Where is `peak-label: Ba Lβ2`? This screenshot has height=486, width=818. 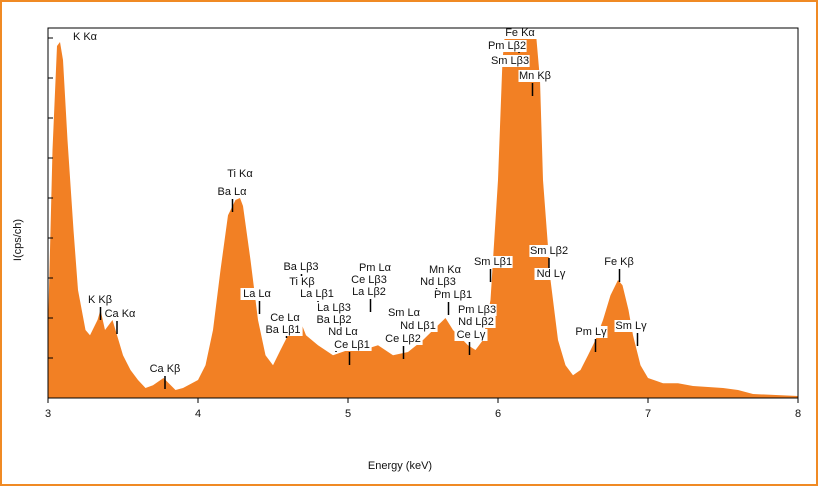 peak-label: Ba Lβ2 is located at coordinates (333, 320).